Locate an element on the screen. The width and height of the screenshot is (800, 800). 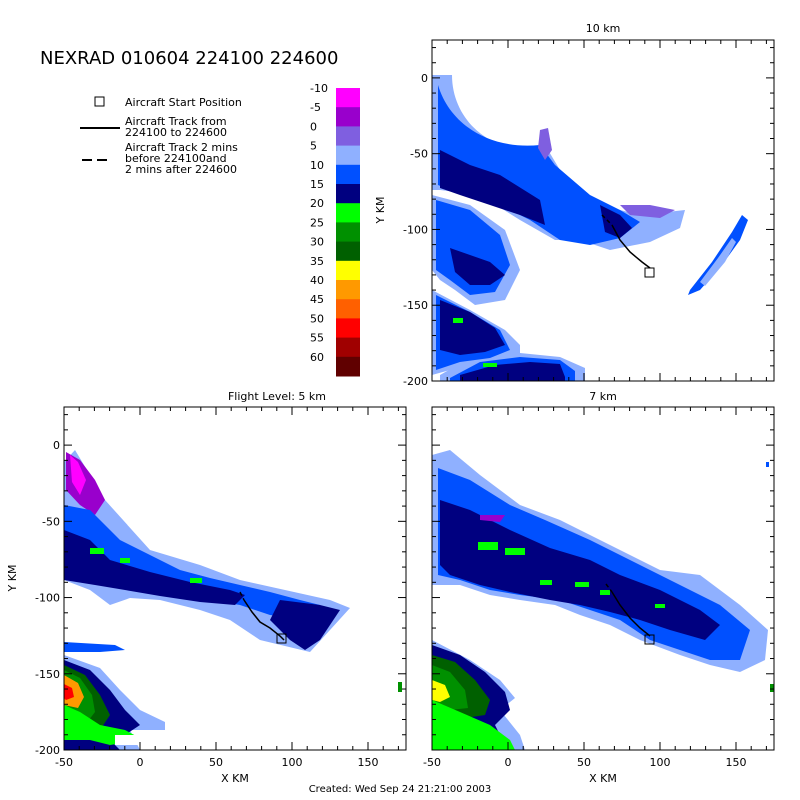
panel-10km-title: 10 km is located at coordinates (603, 28).